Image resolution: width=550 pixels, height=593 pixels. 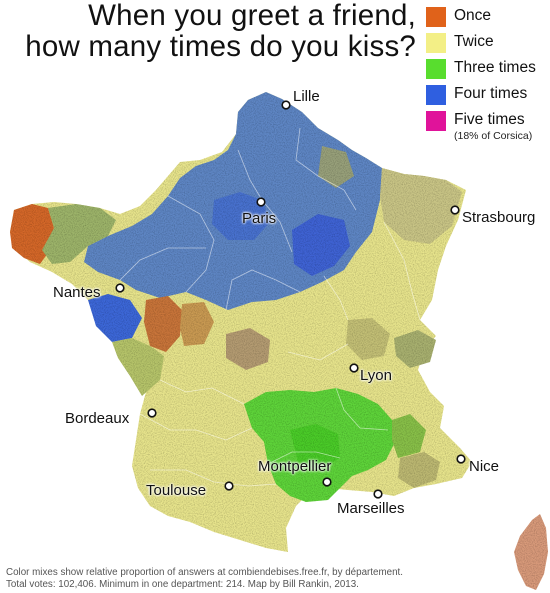 I want to click on region-once-anjou, so click(x=163, y=324).